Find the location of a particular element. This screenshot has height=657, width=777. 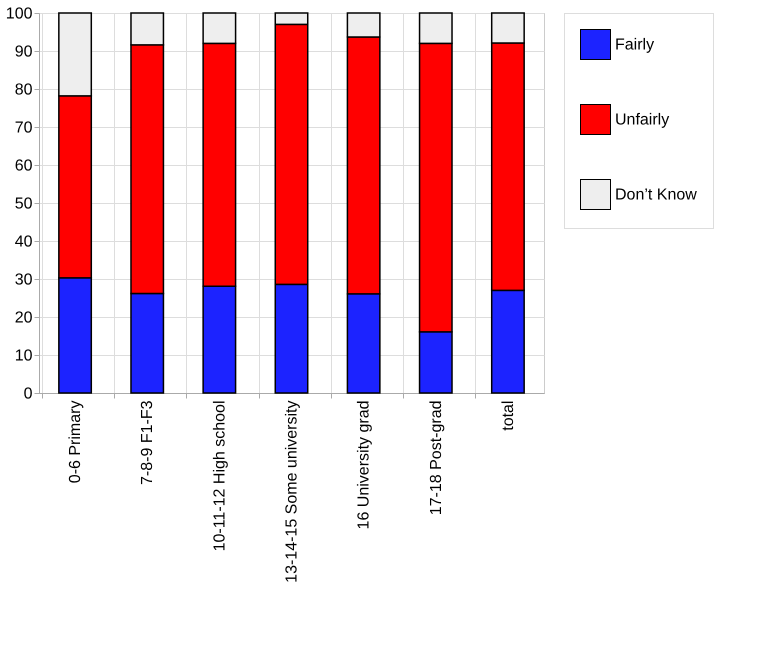

x-tick-label: total is located at coordinates (508, 415).